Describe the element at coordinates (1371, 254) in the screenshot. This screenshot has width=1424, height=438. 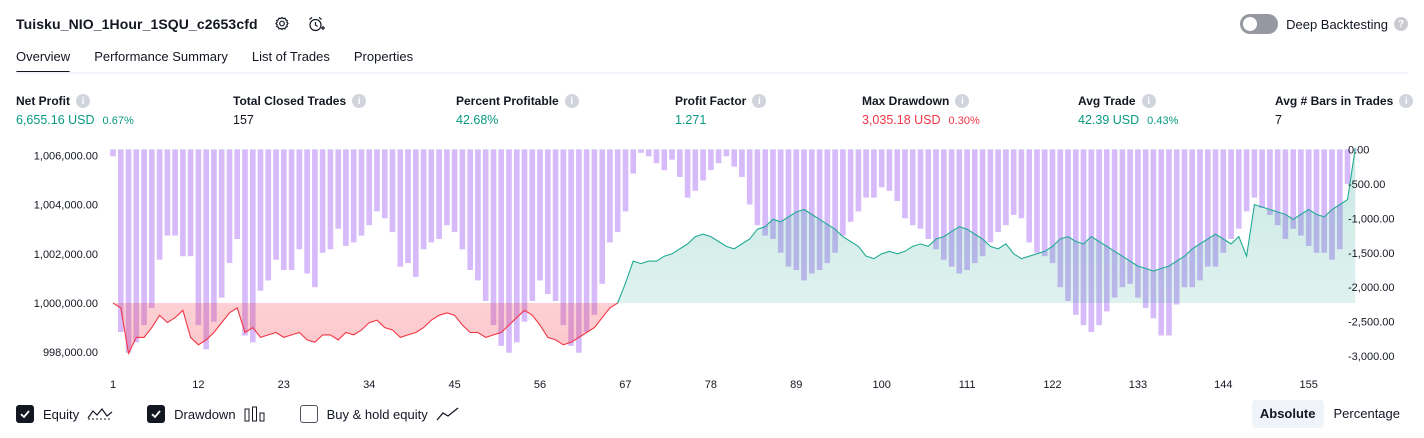
I see `right-axis-tick-label: -1,500.00` at that location.